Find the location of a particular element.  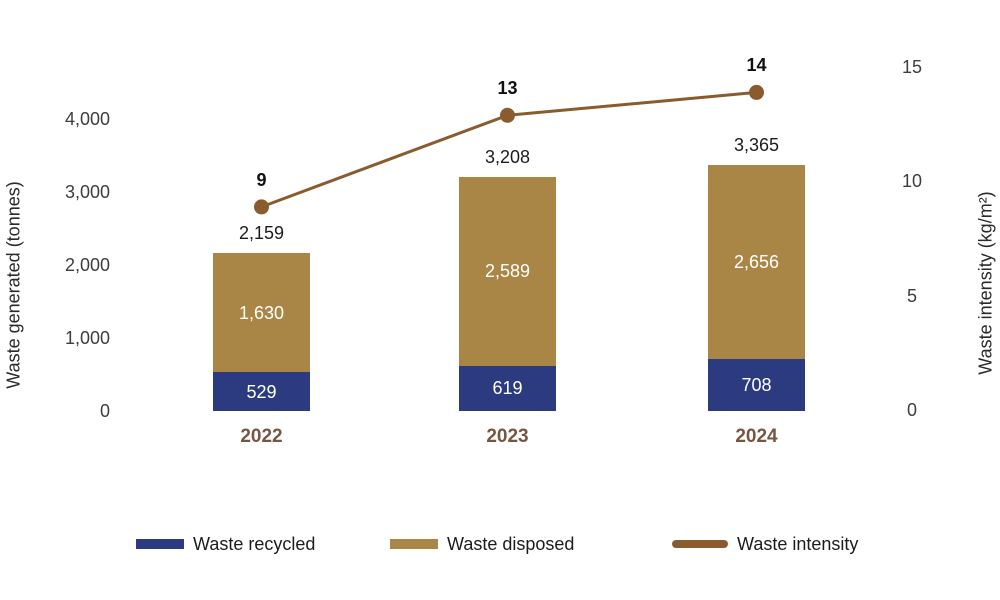

bar-value-recycled: 529 is located at coordinates (261, 391).